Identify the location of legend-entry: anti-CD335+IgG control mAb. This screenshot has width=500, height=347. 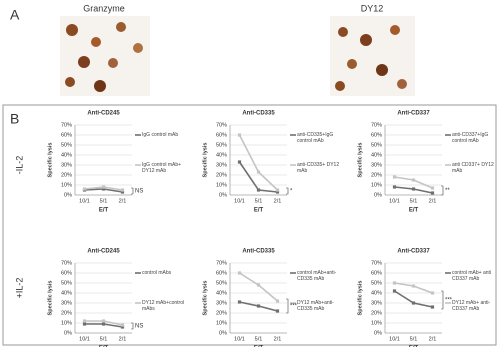
(315, 138).